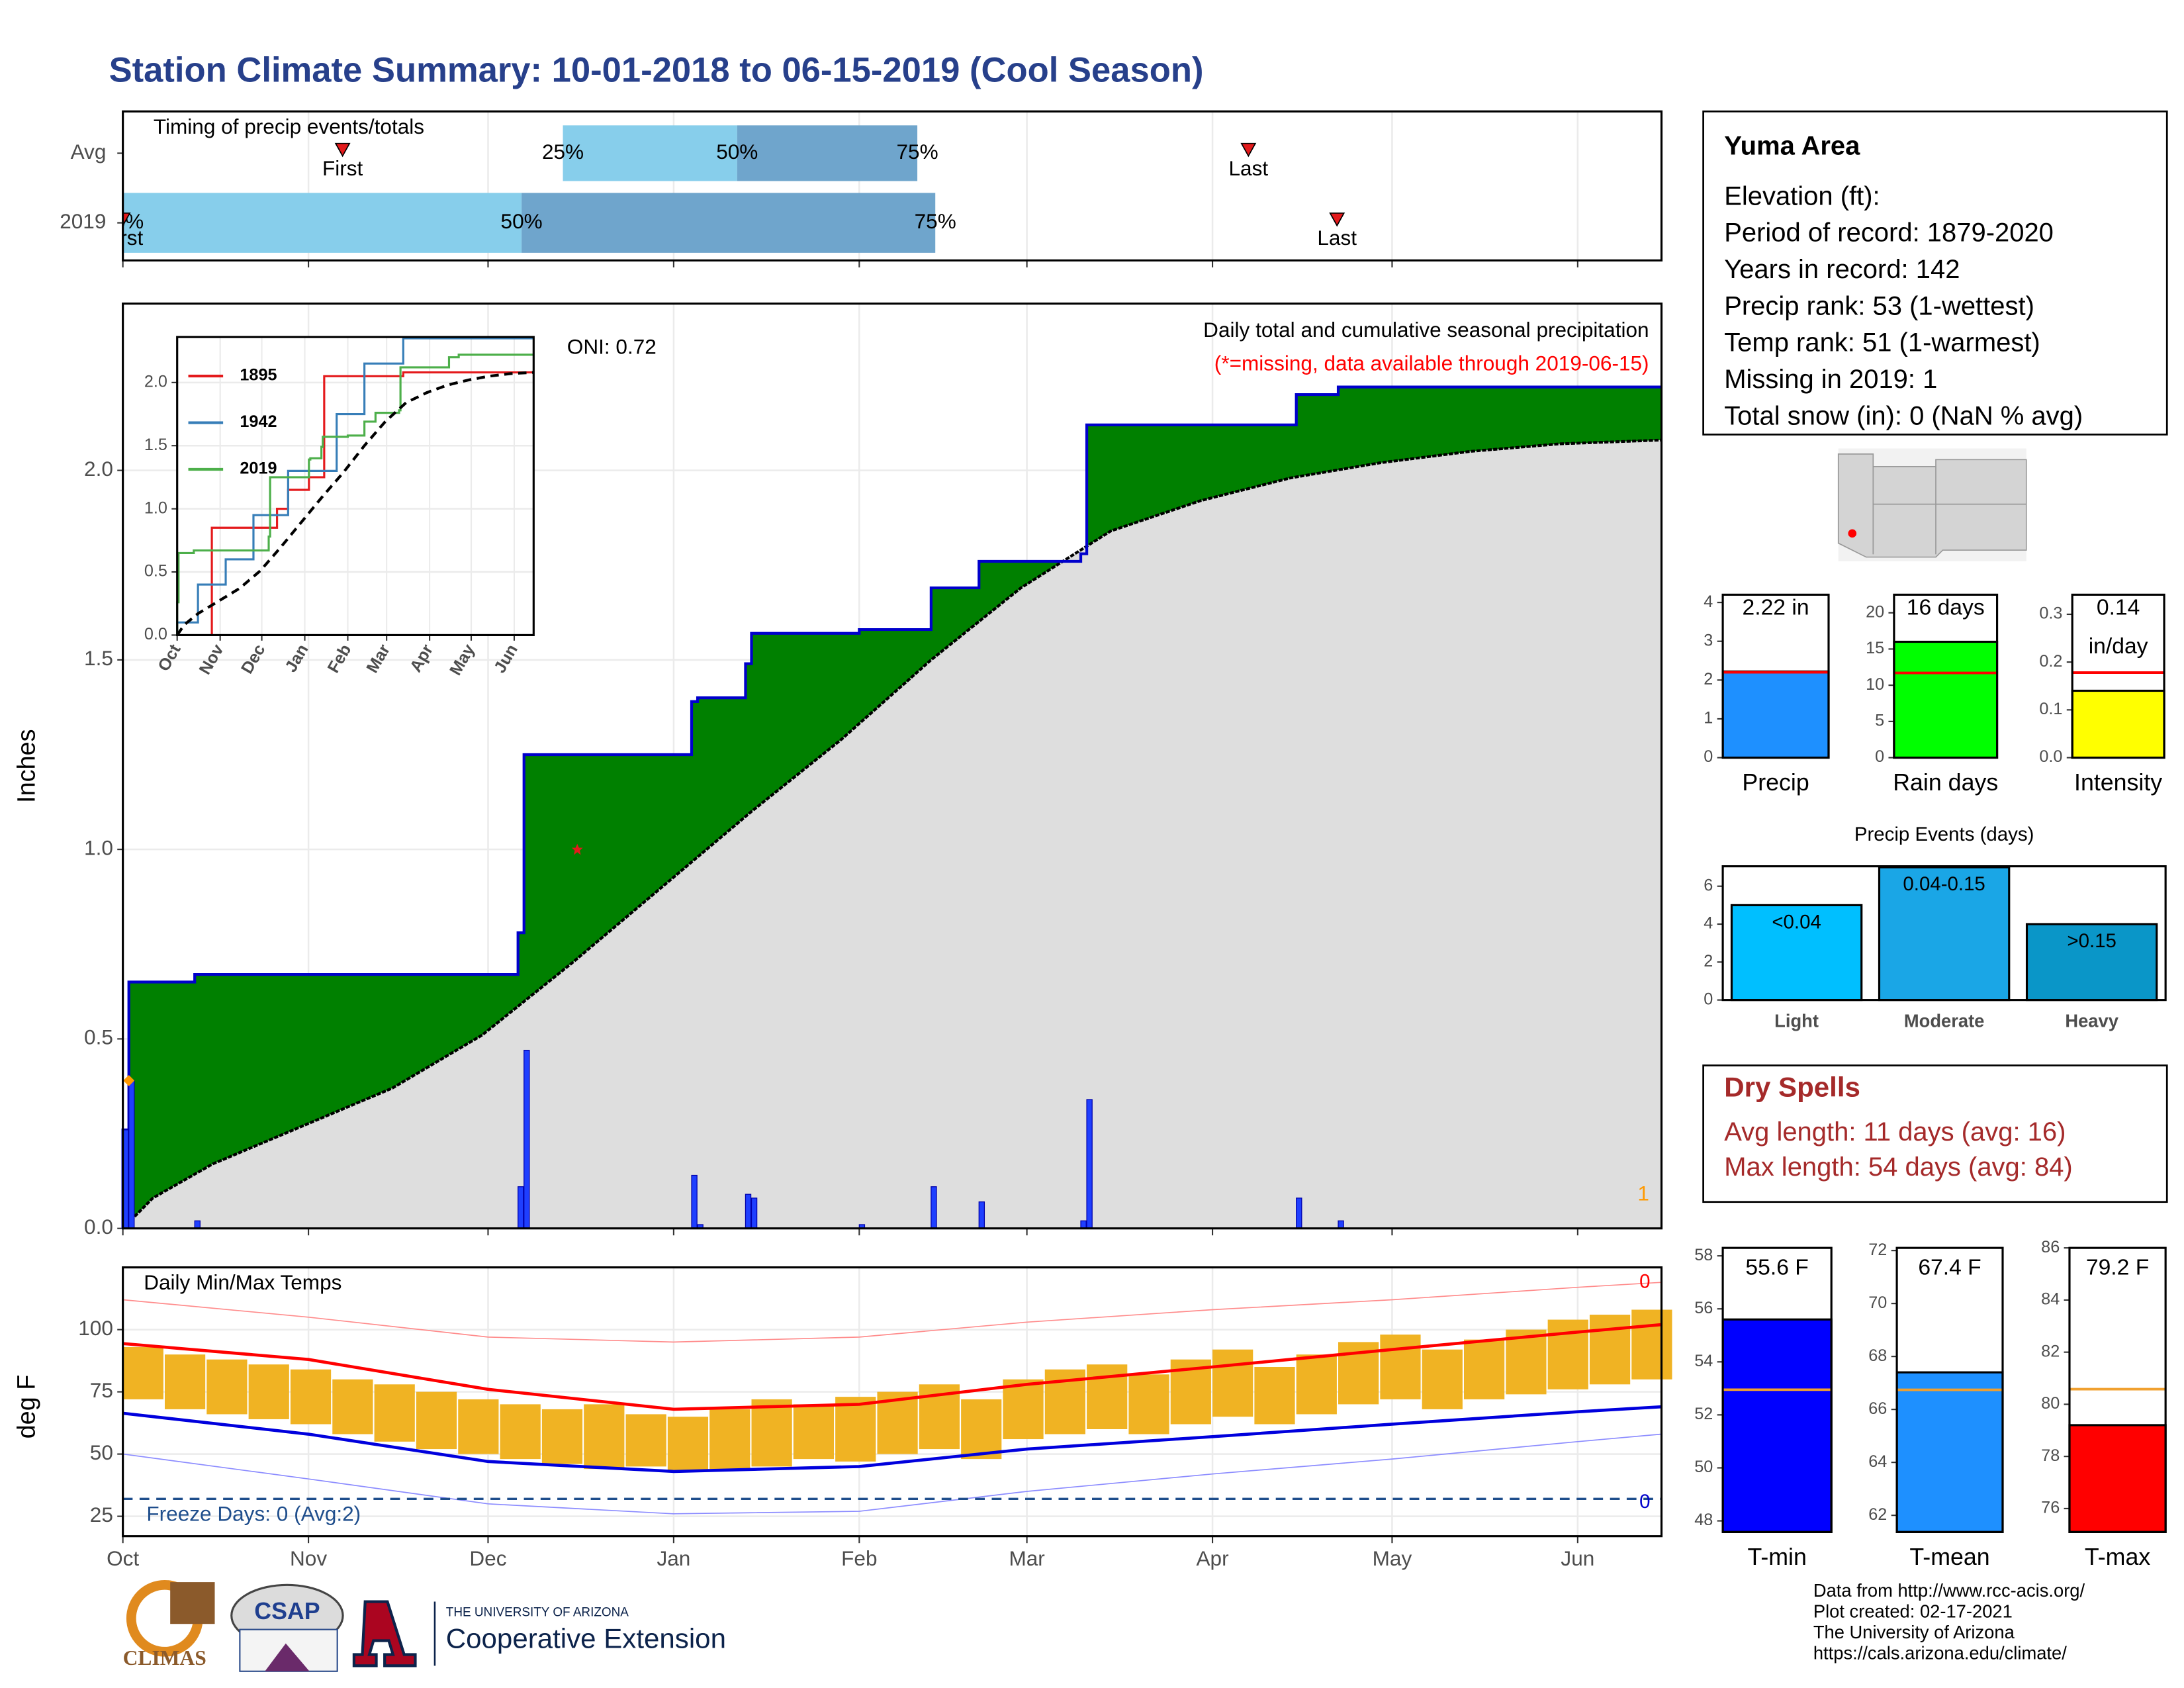 This screenshot has height=1688, width=2184. Describe the element at coordinates (917, 152) in the screenshot. I see `quartile-label: 75%` at that location.